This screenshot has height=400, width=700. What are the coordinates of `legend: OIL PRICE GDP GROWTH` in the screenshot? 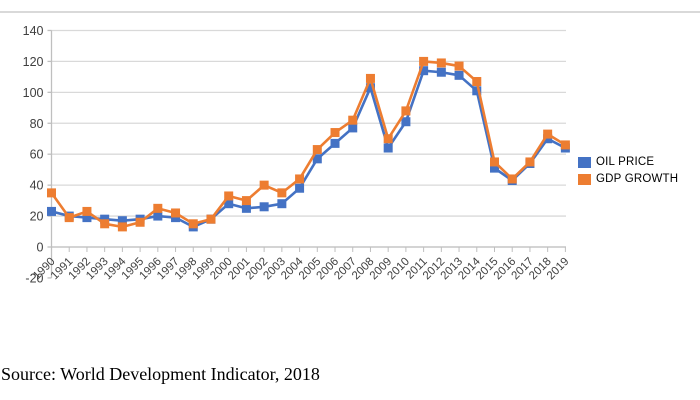 It's located at (628, 170).